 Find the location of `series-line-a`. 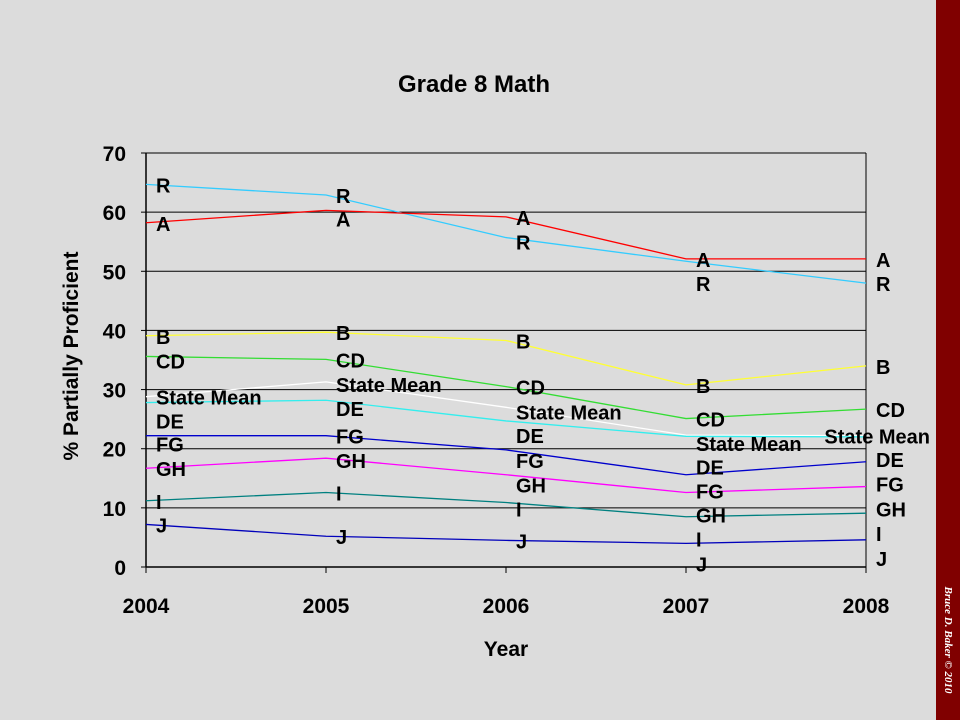

series-line-a is located at coordinates (505, 234).